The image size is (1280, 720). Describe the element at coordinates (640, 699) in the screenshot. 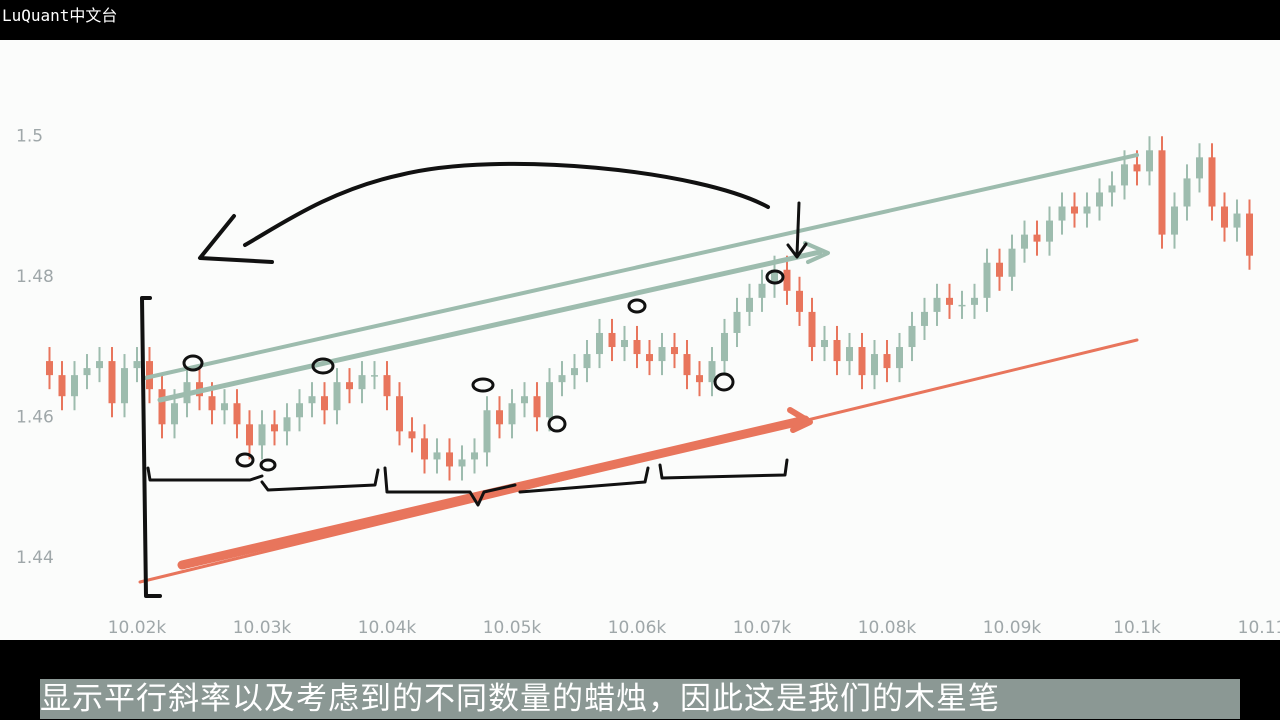

I see `subtitle-caption: 显示平行斜率以及考虑到的不同数量的蜡烛，因此这是我们的木星笔` at that location.